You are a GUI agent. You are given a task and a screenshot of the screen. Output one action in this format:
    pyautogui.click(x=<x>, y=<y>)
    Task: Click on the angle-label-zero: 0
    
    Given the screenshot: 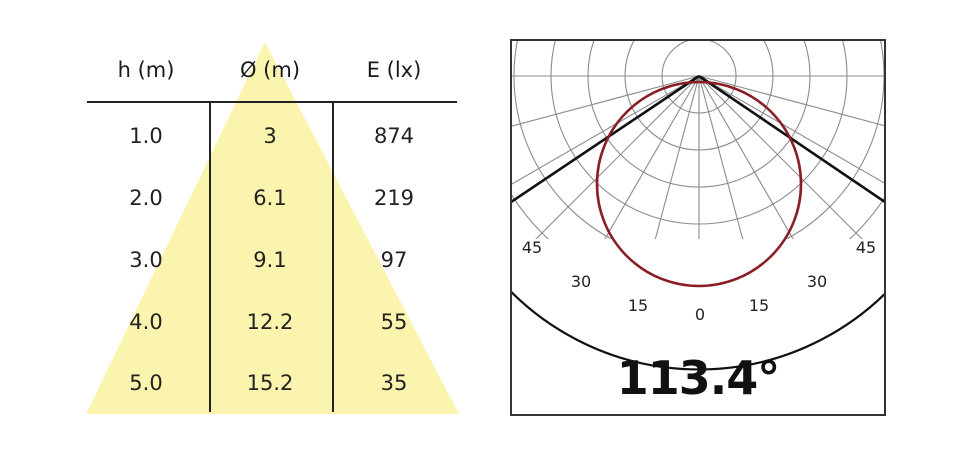 What is the action you would take?
    pyautogui.click(x=700, y=314)
    